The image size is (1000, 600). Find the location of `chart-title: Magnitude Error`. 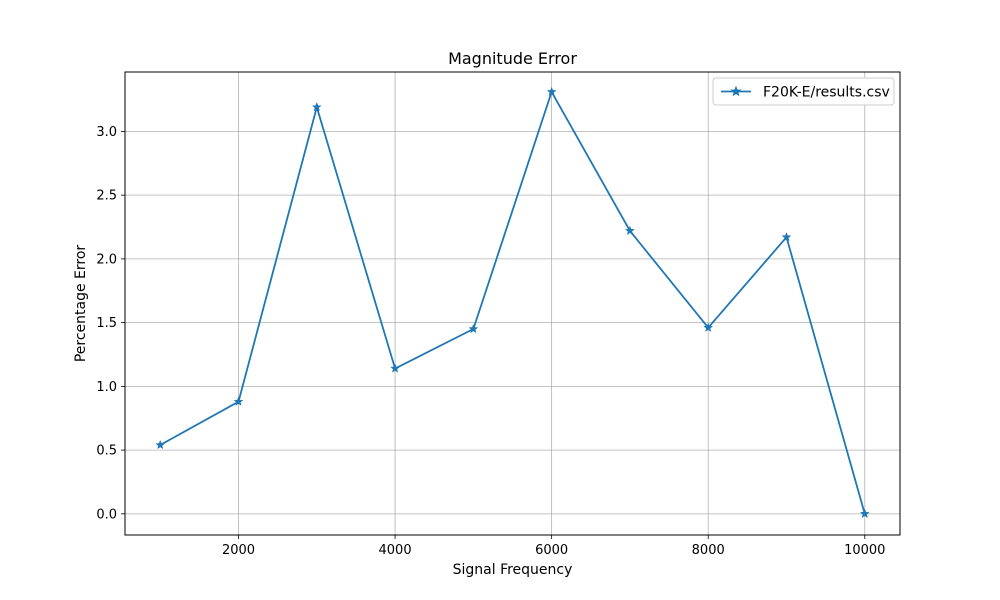

chart-title: Magnitude Error is located at coordinates (512, 58).